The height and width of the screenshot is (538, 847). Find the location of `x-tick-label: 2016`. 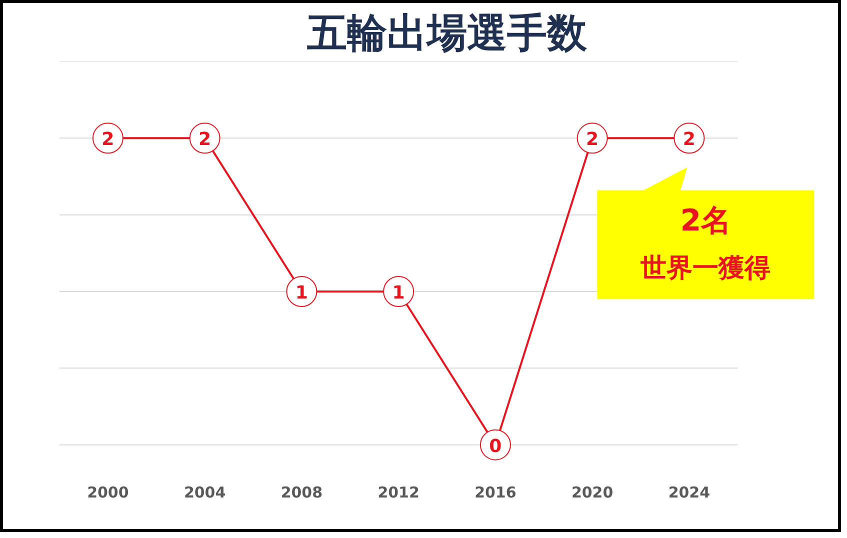

x-tick-label: 2016 is located at coordinates (495, 493).